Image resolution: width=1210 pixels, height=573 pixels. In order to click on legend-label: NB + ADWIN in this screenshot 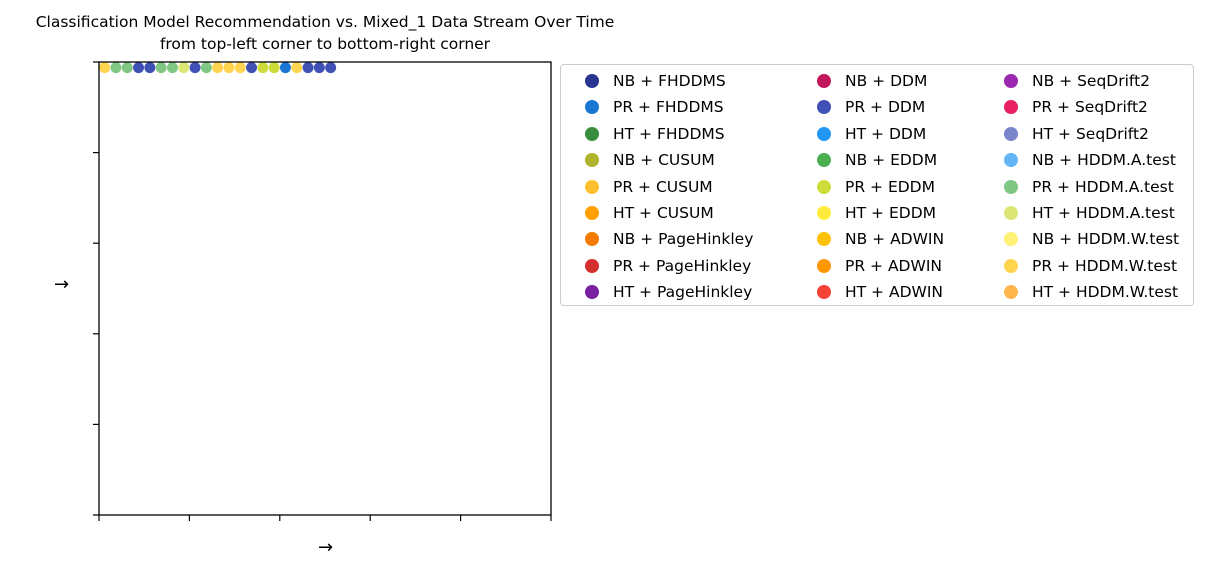, I will do `click(895, 239)`.